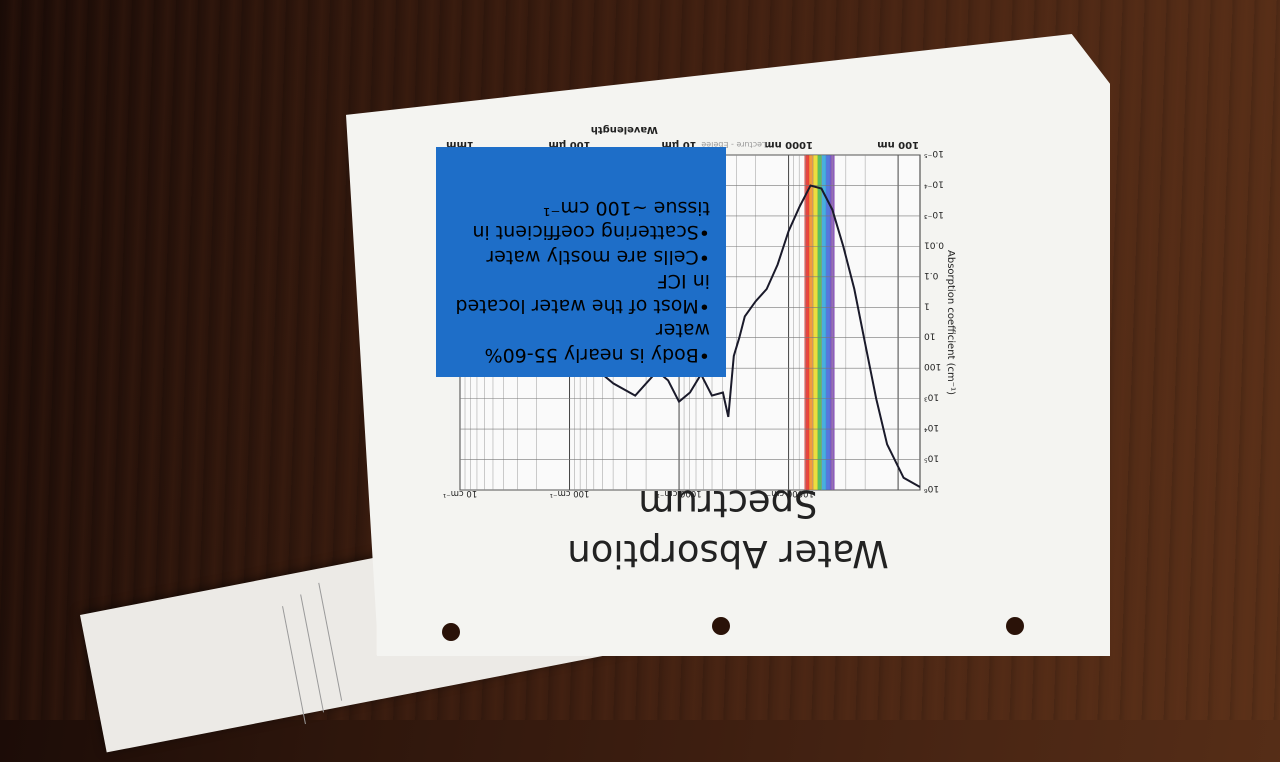 The width and height of the screenshot is (1280, 762). Describe the element at coordinates (931, 458) in the screenshot. I see `y-tick-label: 10⁵` at that location.